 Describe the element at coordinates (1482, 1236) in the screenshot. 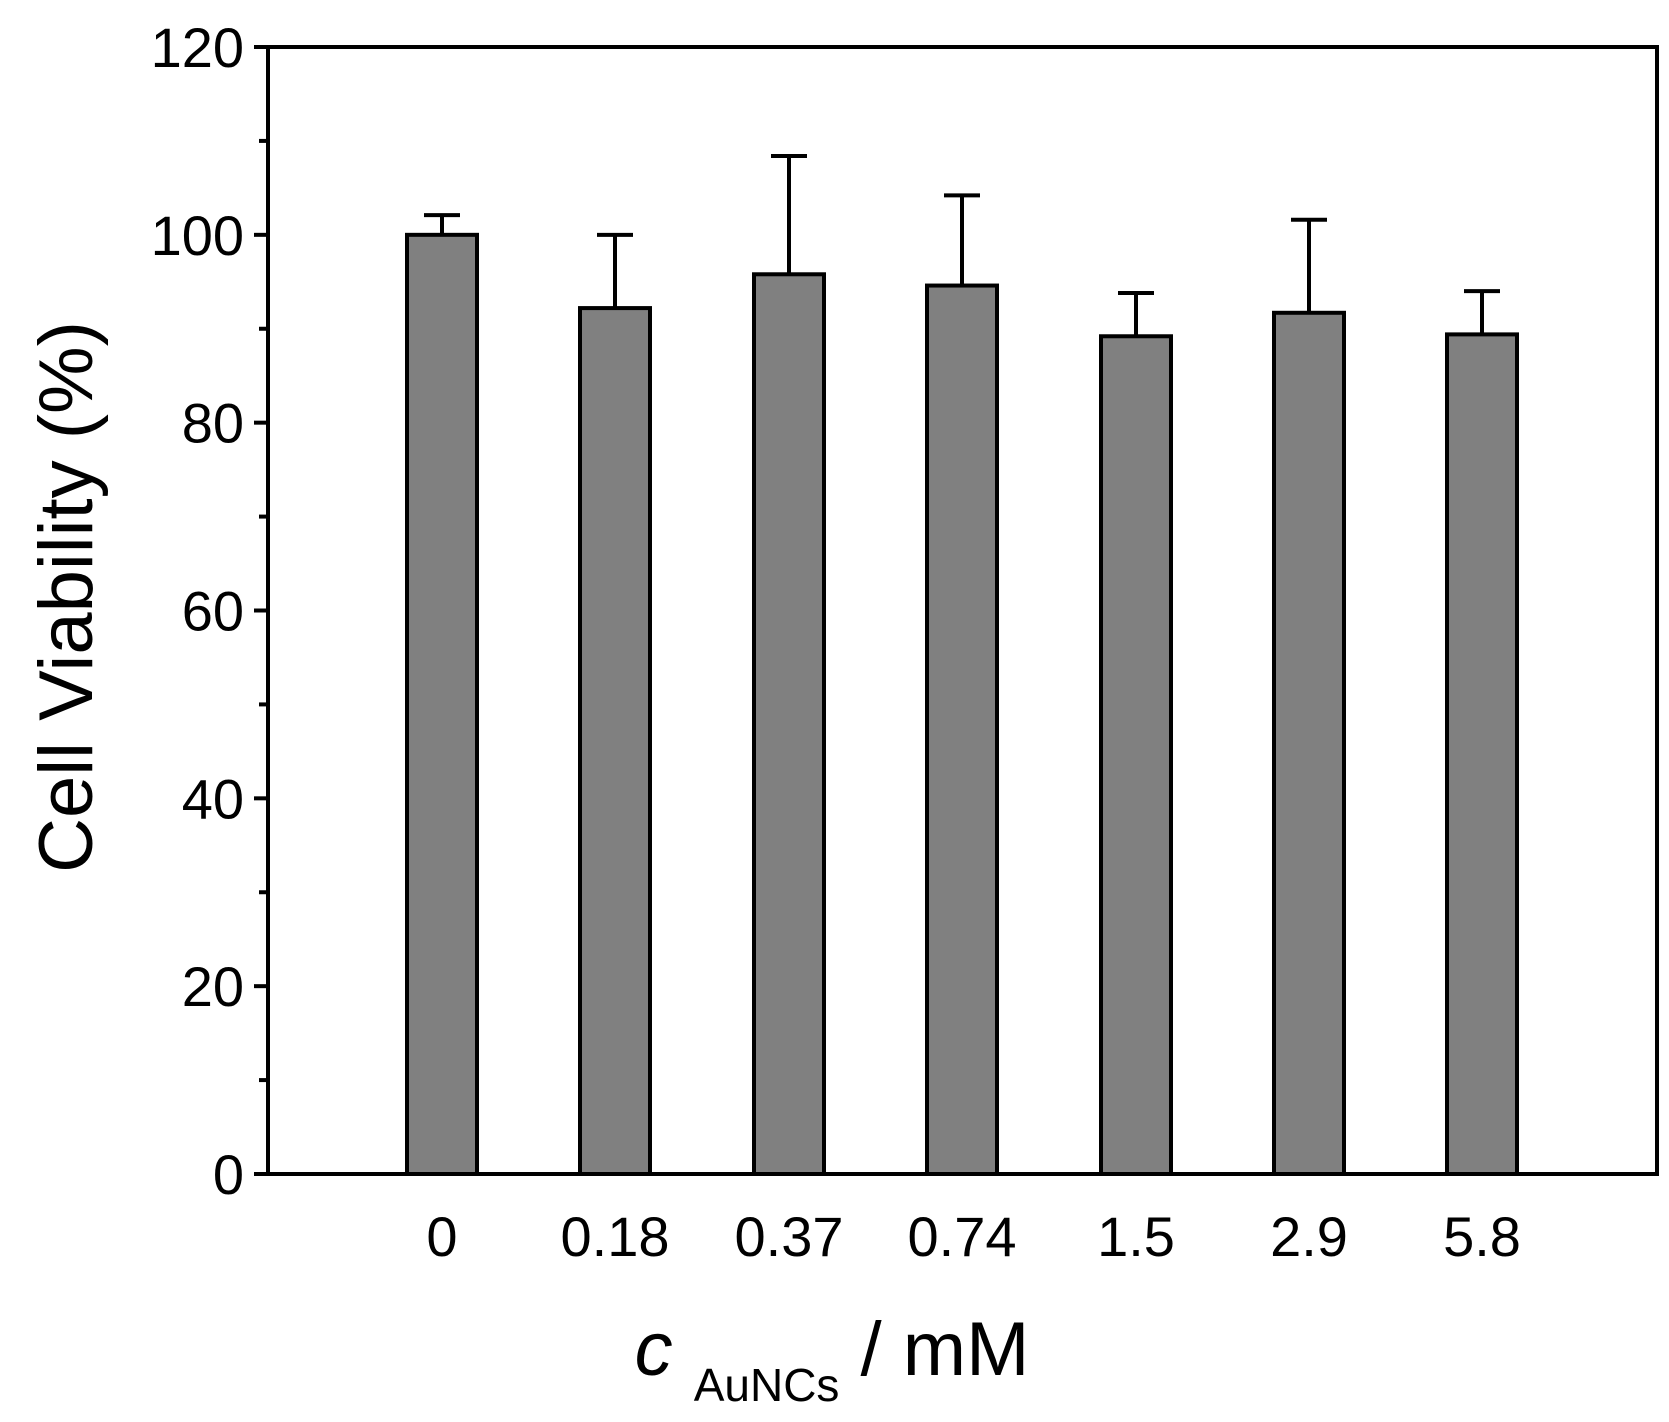

I see `x-tick-label: 5.8` at that location.